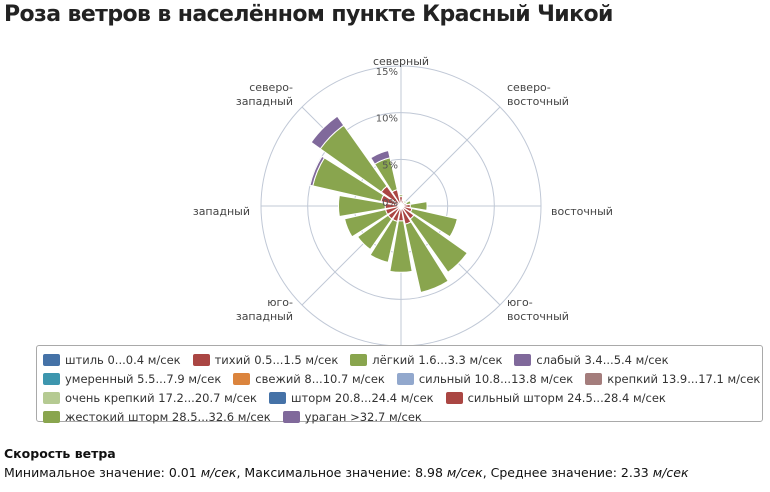 This screenshot has width=770, height=492. Describe the element at coordinates (218, 472) in the screenshot. I see `min-unit: м/сек` at that location.